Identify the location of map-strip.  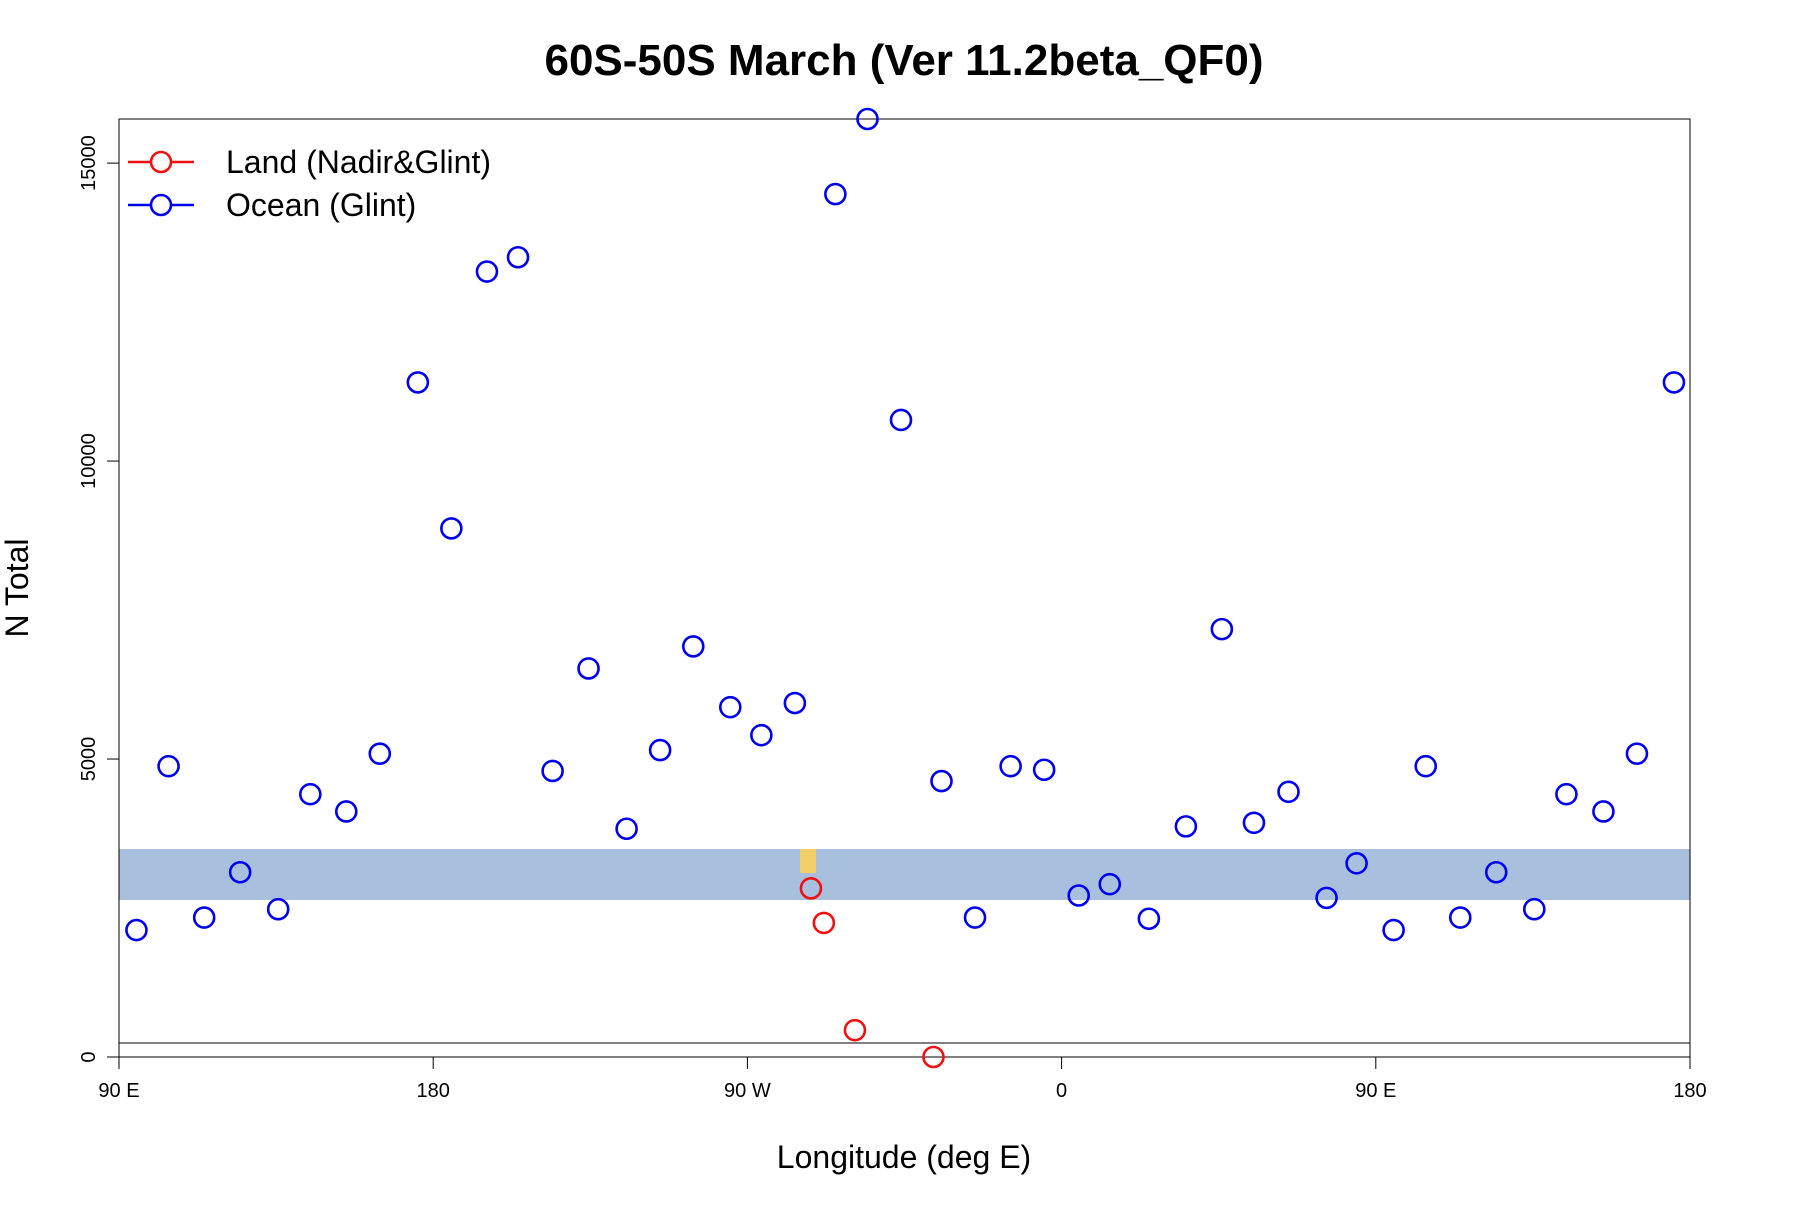
(904, 874).